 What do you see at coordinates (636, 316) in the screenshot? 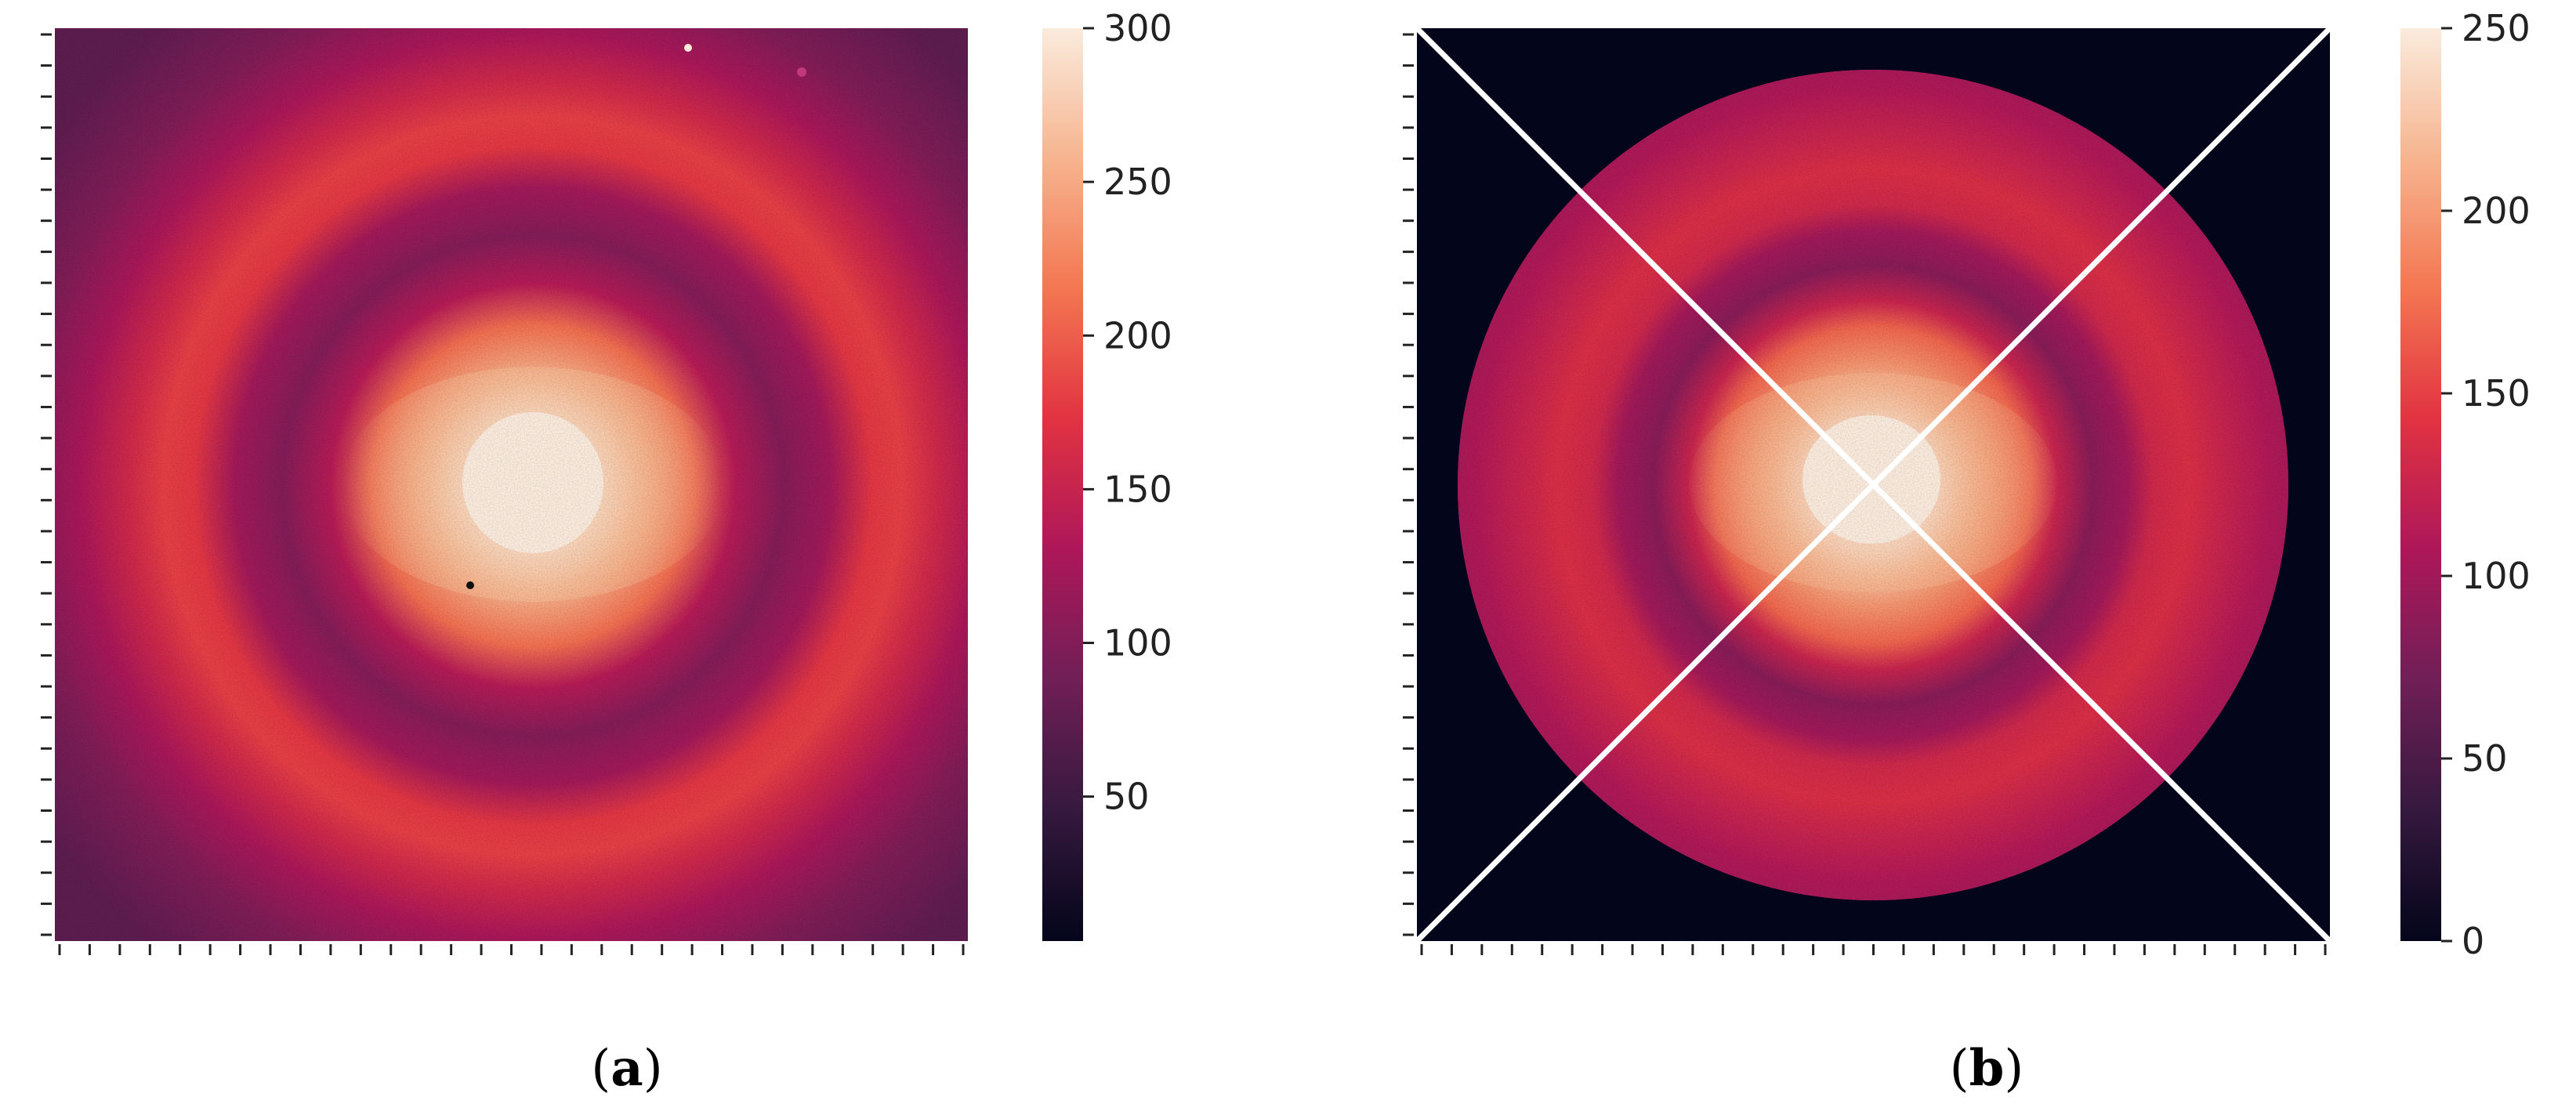
I see `dead-pixels` at bounding box center [636, 316].